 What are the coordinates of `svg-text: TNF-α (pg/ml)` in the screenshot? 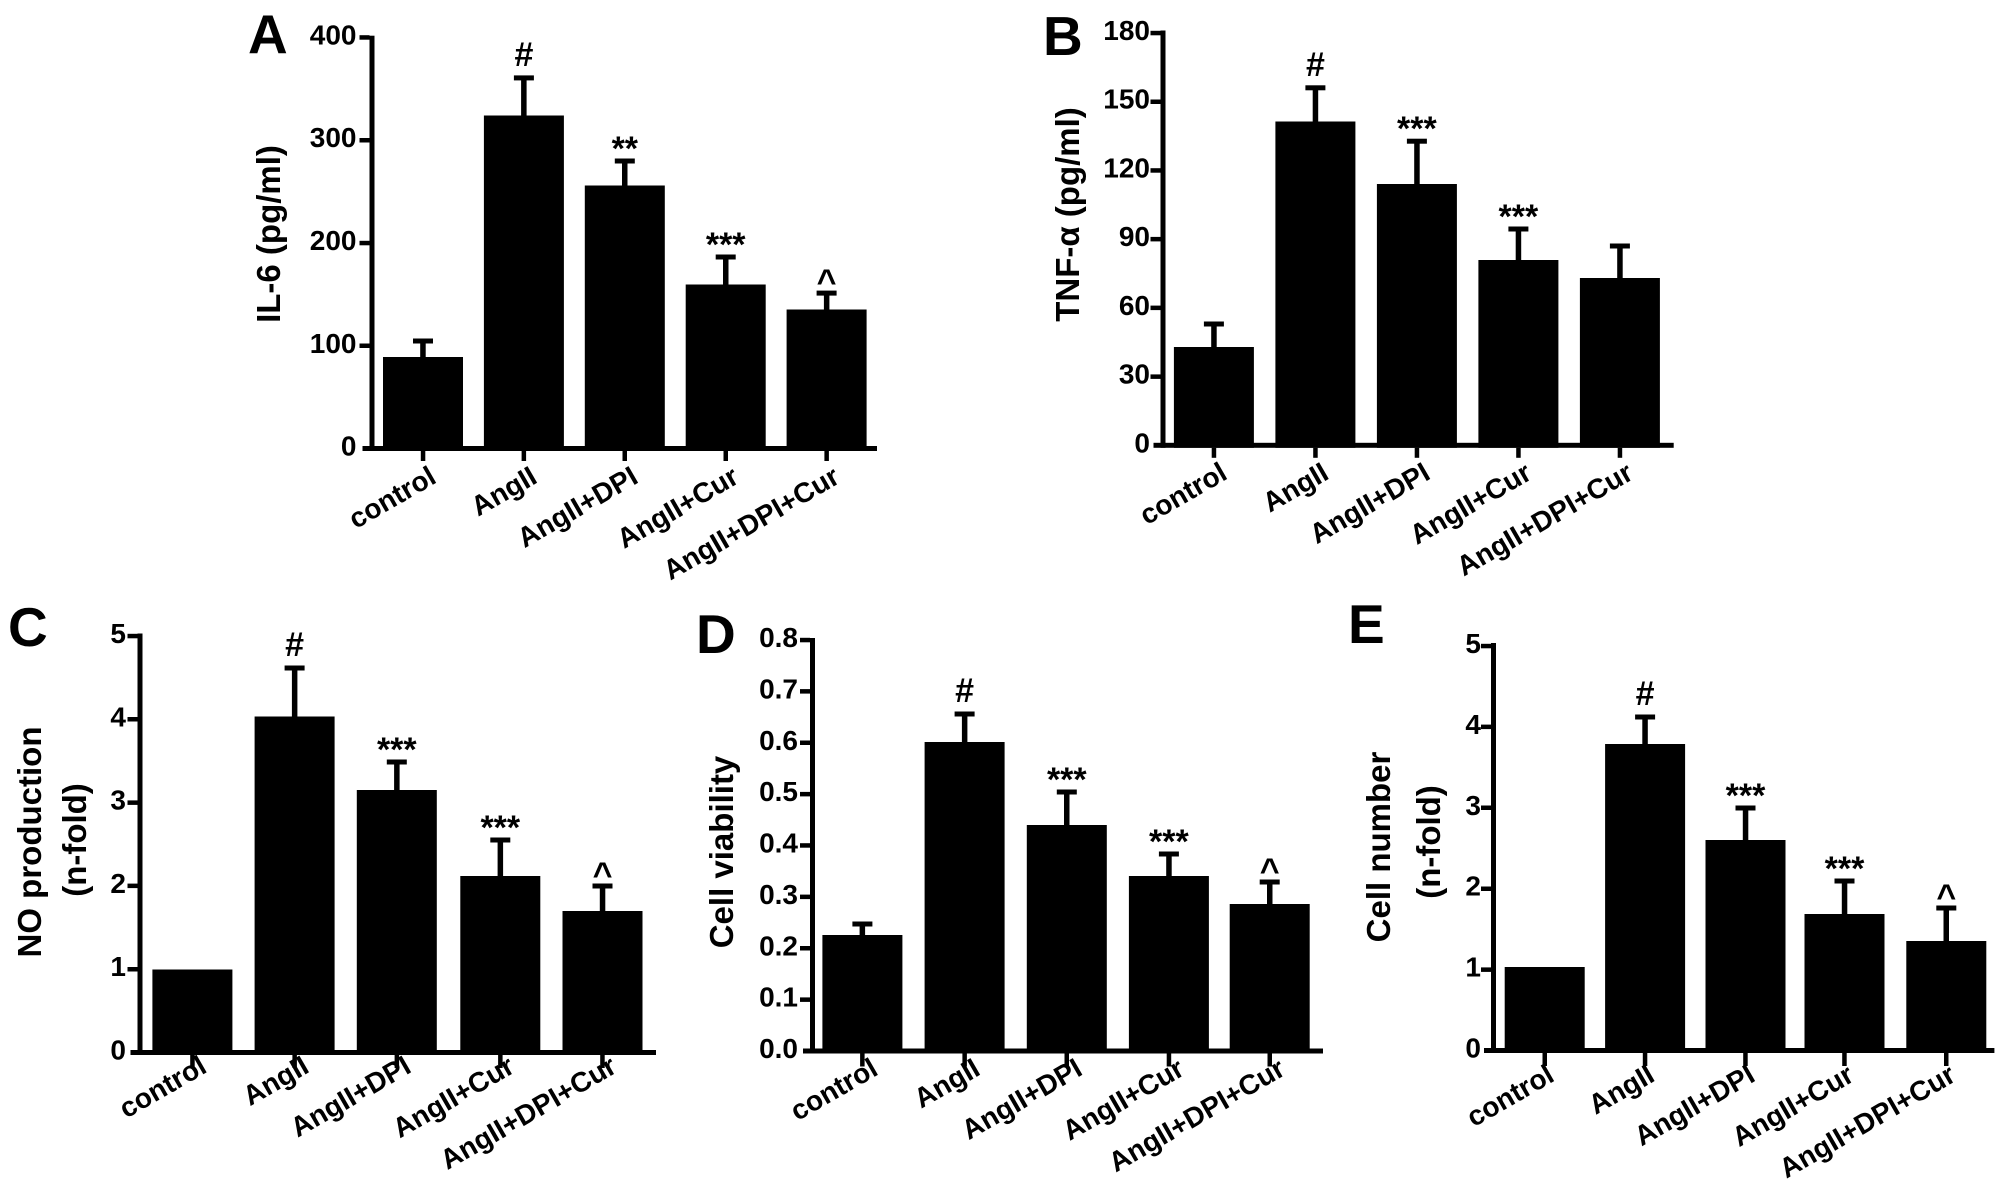 It's located at (1067, 214).